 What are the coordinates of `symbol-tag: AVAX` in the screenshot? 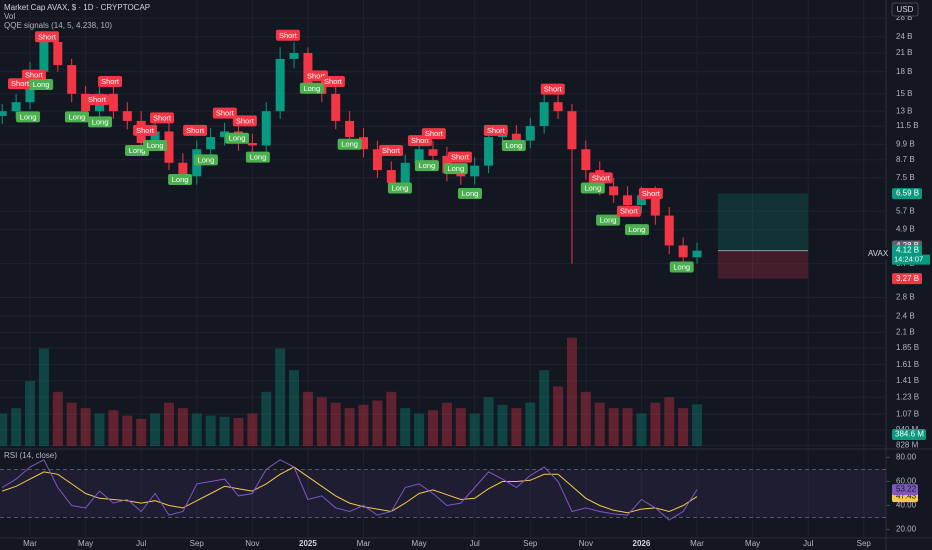 It's located at (878, 253).